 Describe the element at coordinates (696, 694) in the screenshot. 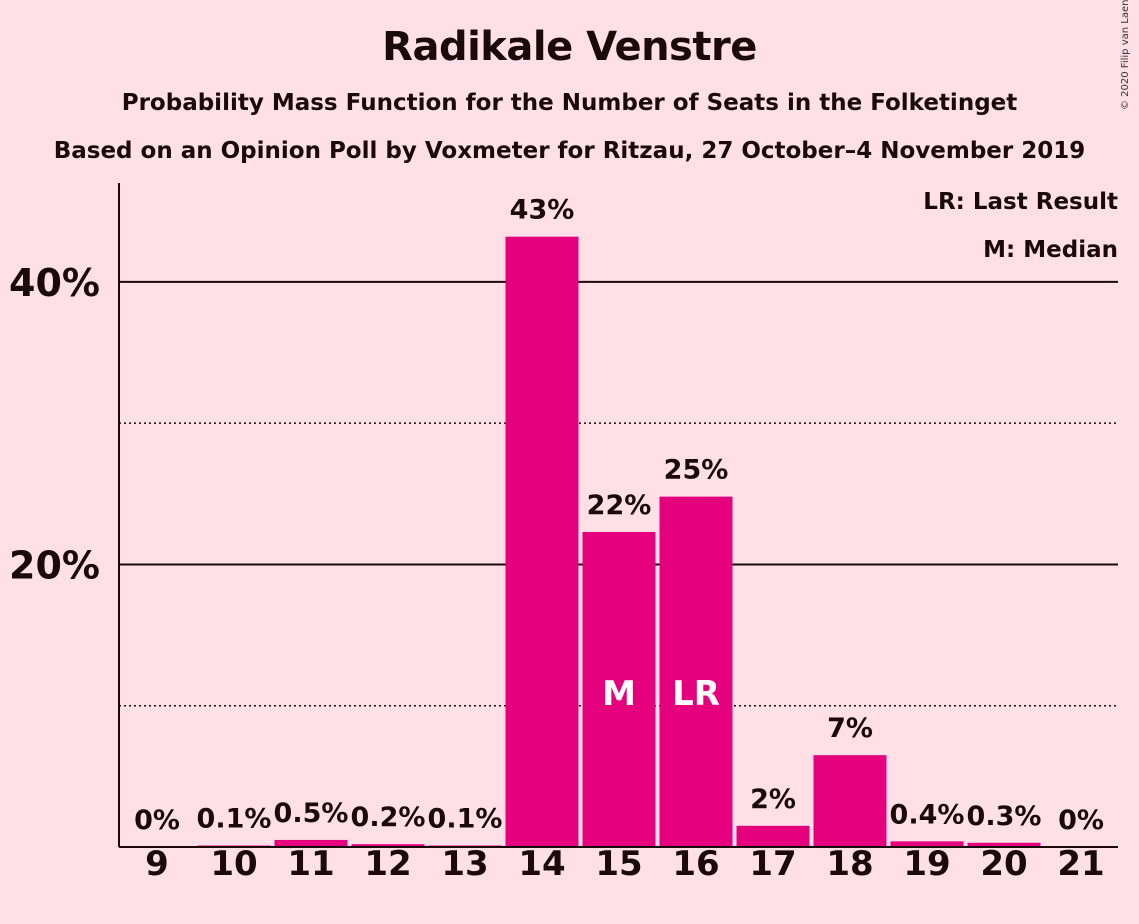

I see `last-result-marker: LR` at that location.